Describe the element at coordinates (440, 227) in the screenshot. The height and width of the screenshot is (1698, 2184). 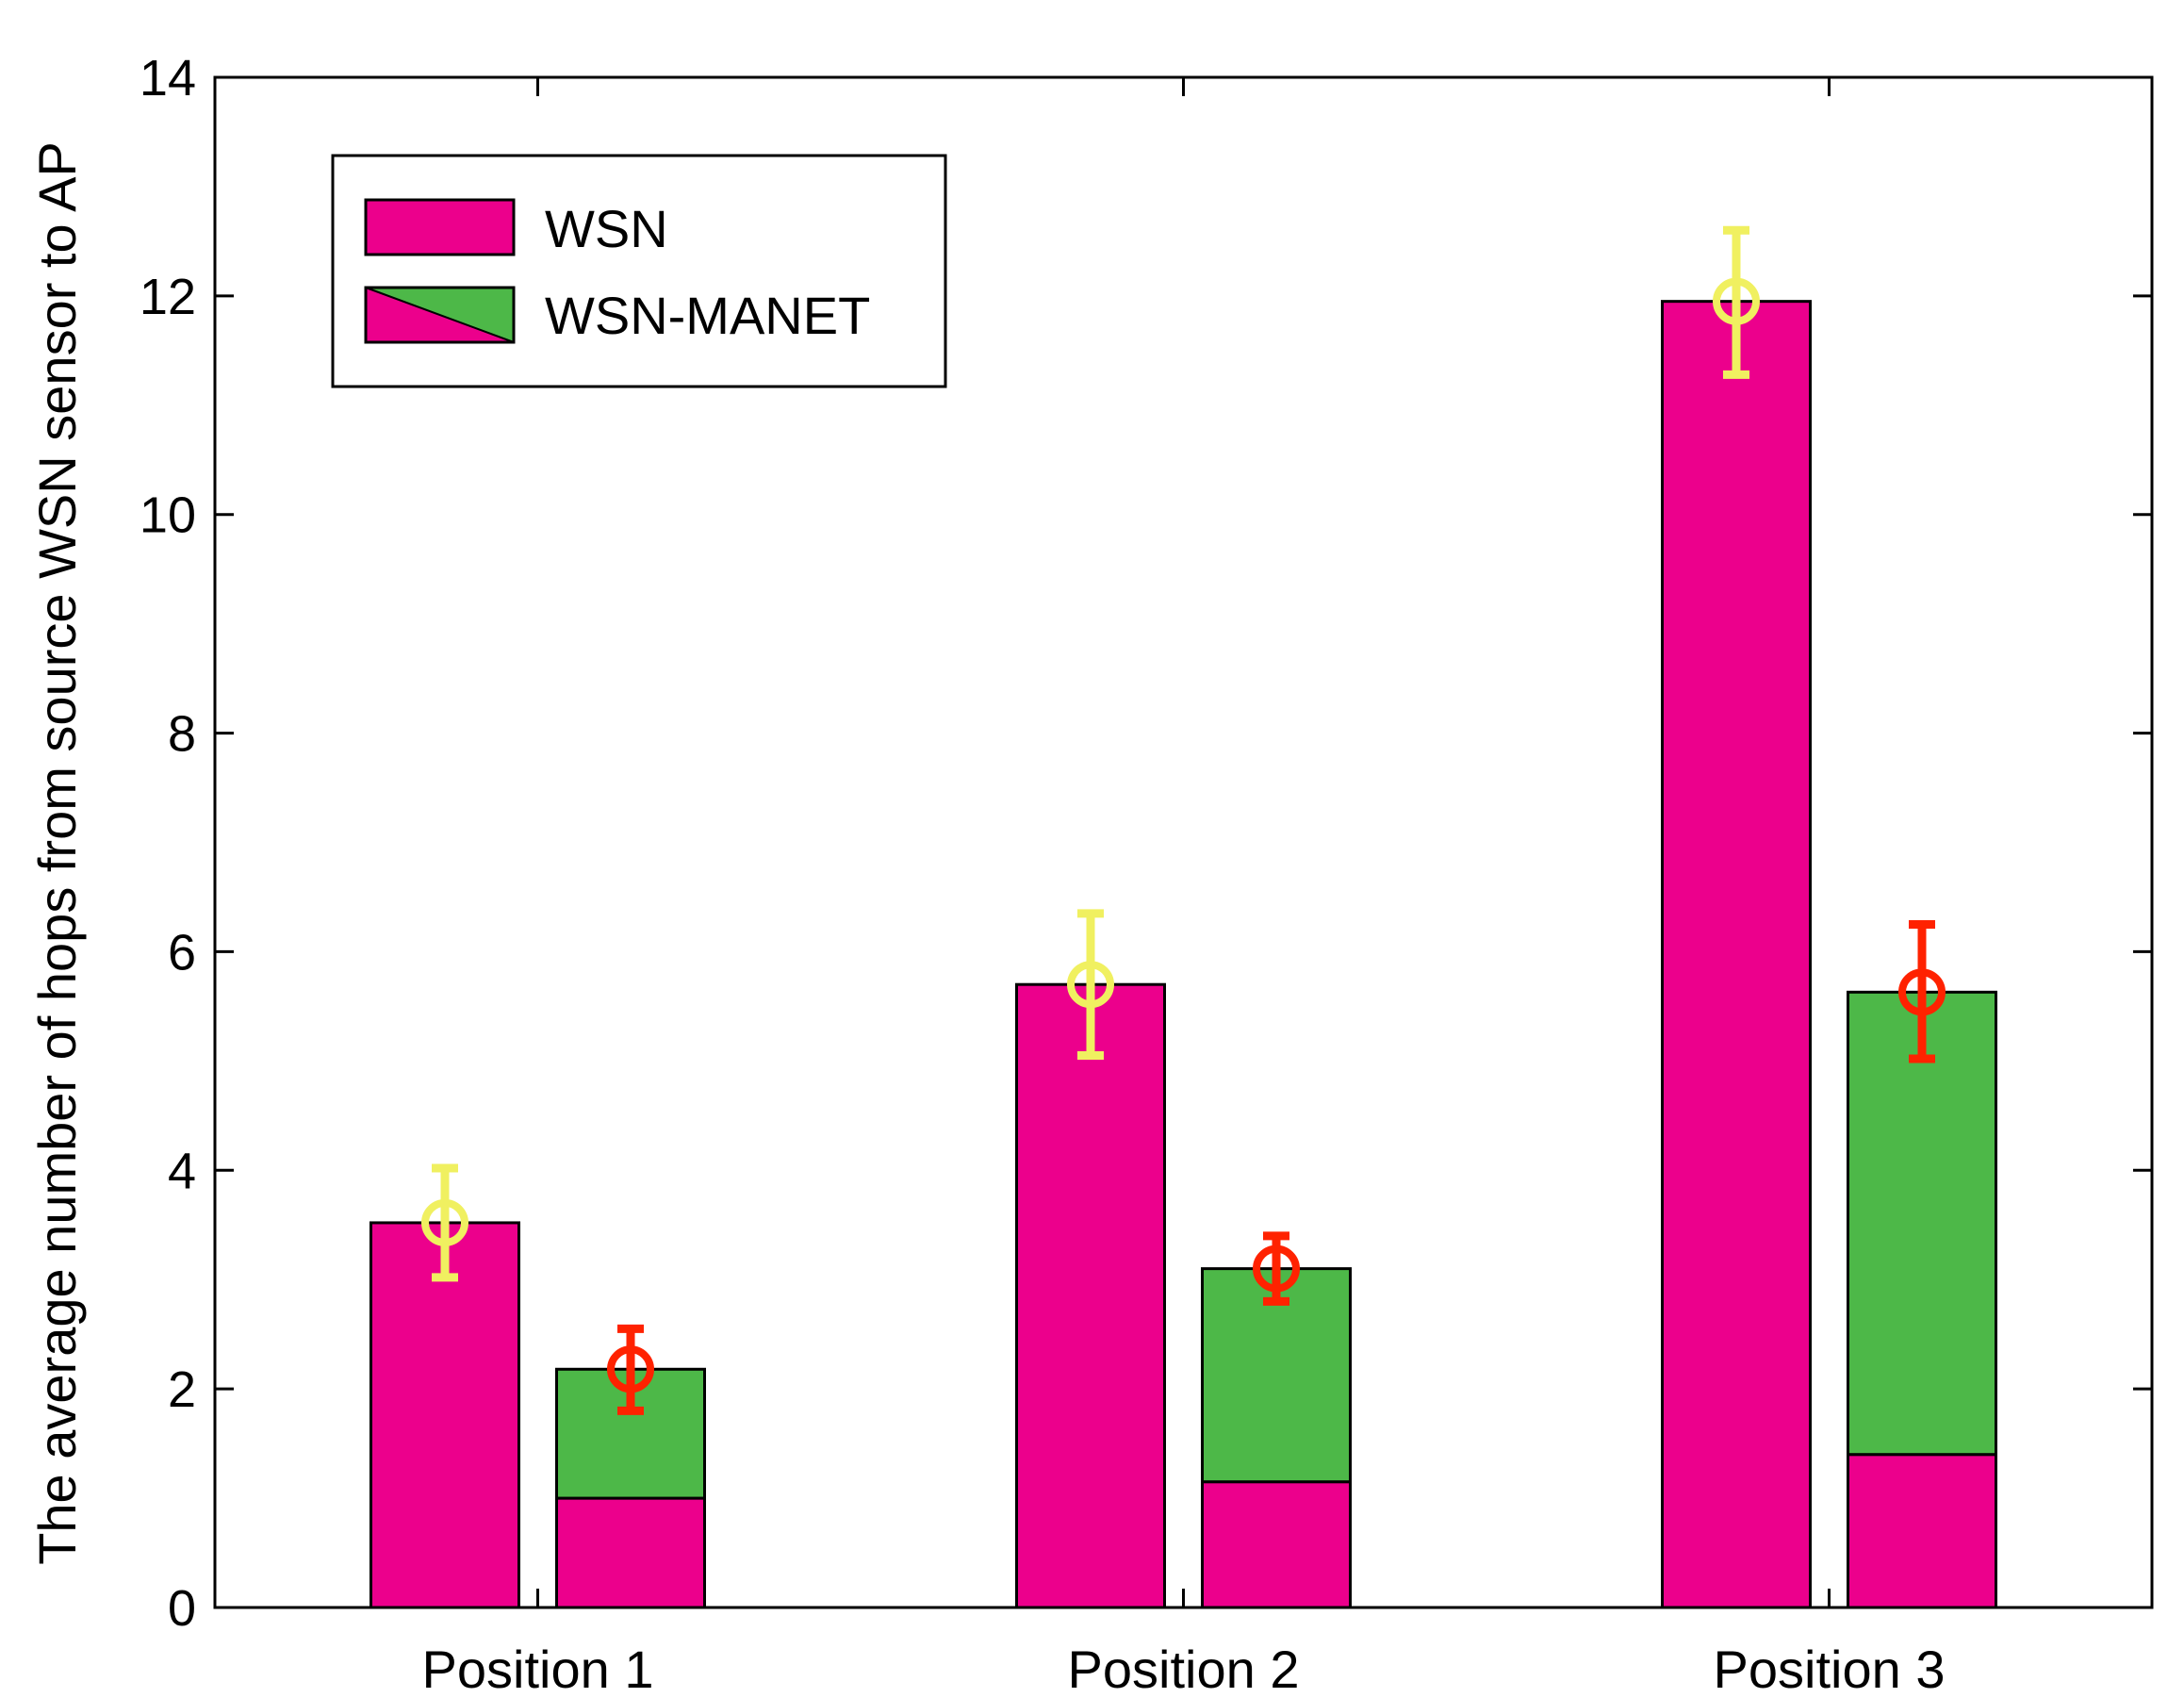
I see `legend-swatch-wsn` at that location.